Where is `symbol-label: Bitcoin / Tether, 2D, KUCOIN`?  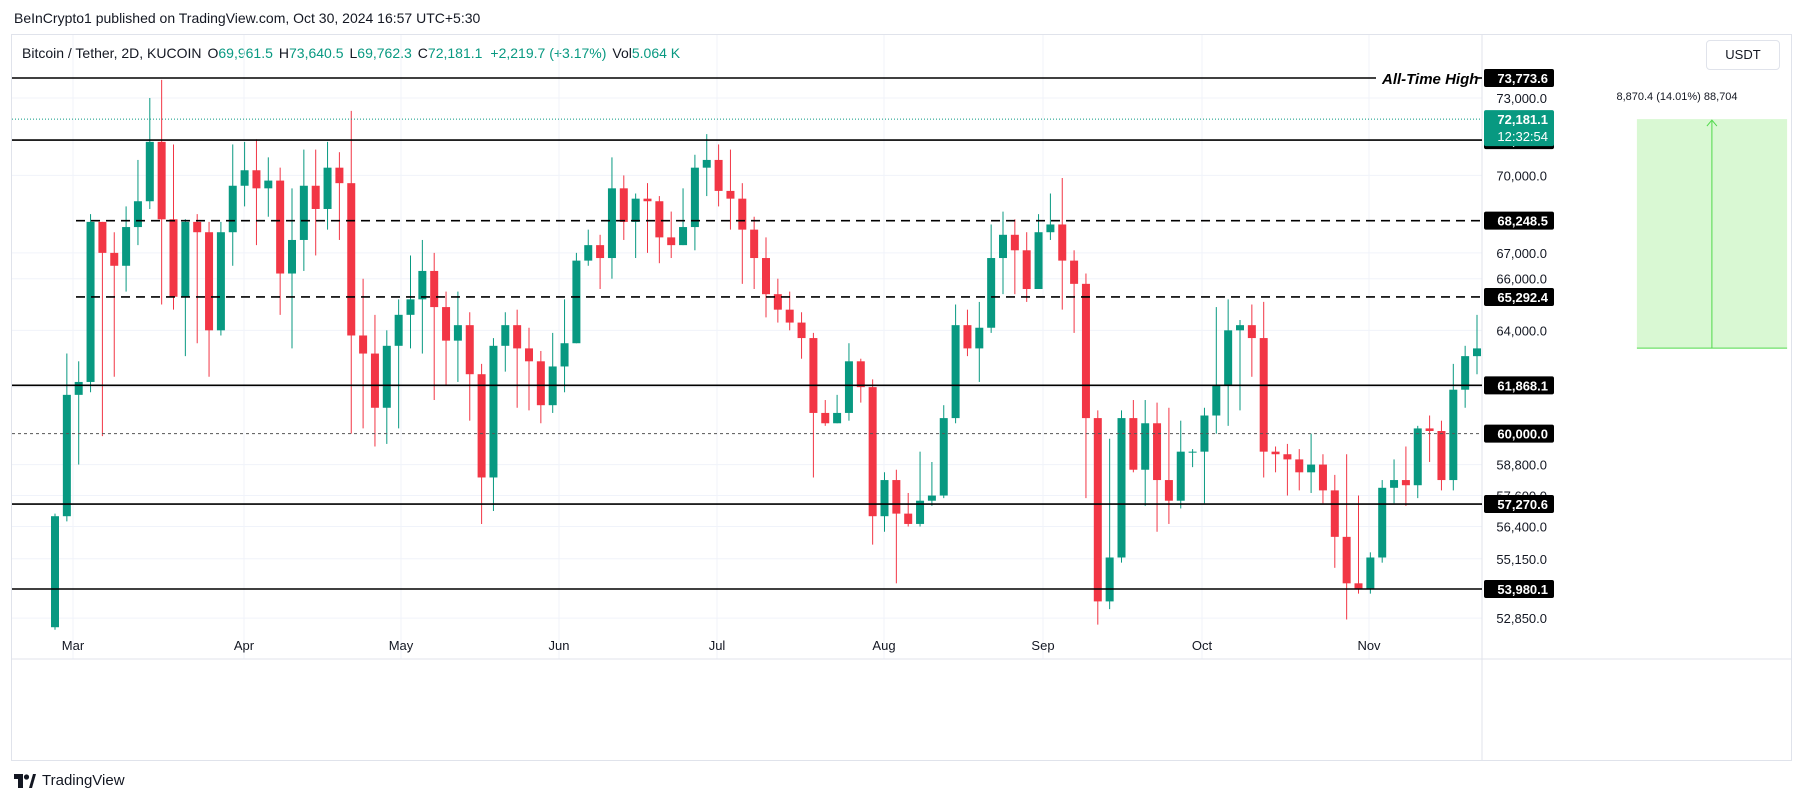
symbol-label: Bitcoin / Tether, 2D, KUCOIN is located at coordinates (112, 53).